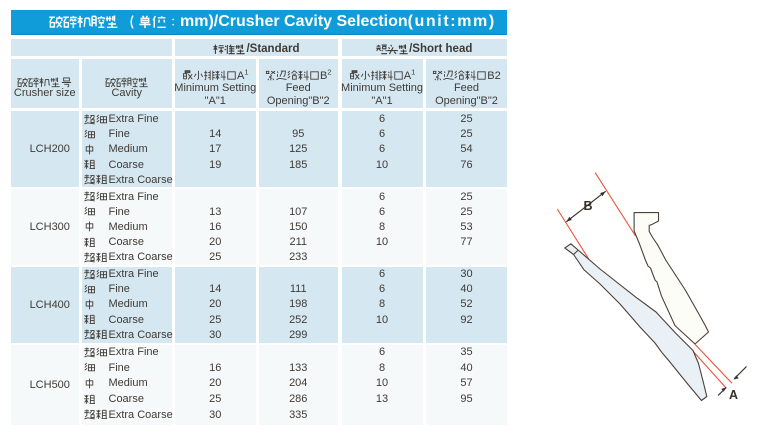  I want to click on svg-text: A, so click(733, 395).